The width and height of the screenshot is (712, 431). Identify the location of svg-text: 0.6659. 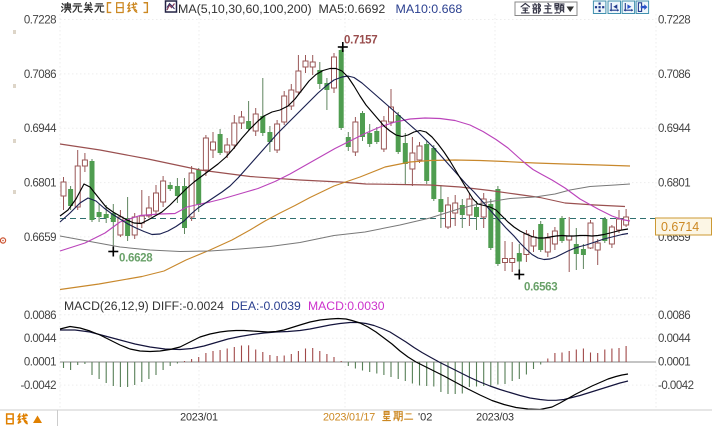
(40, 238).